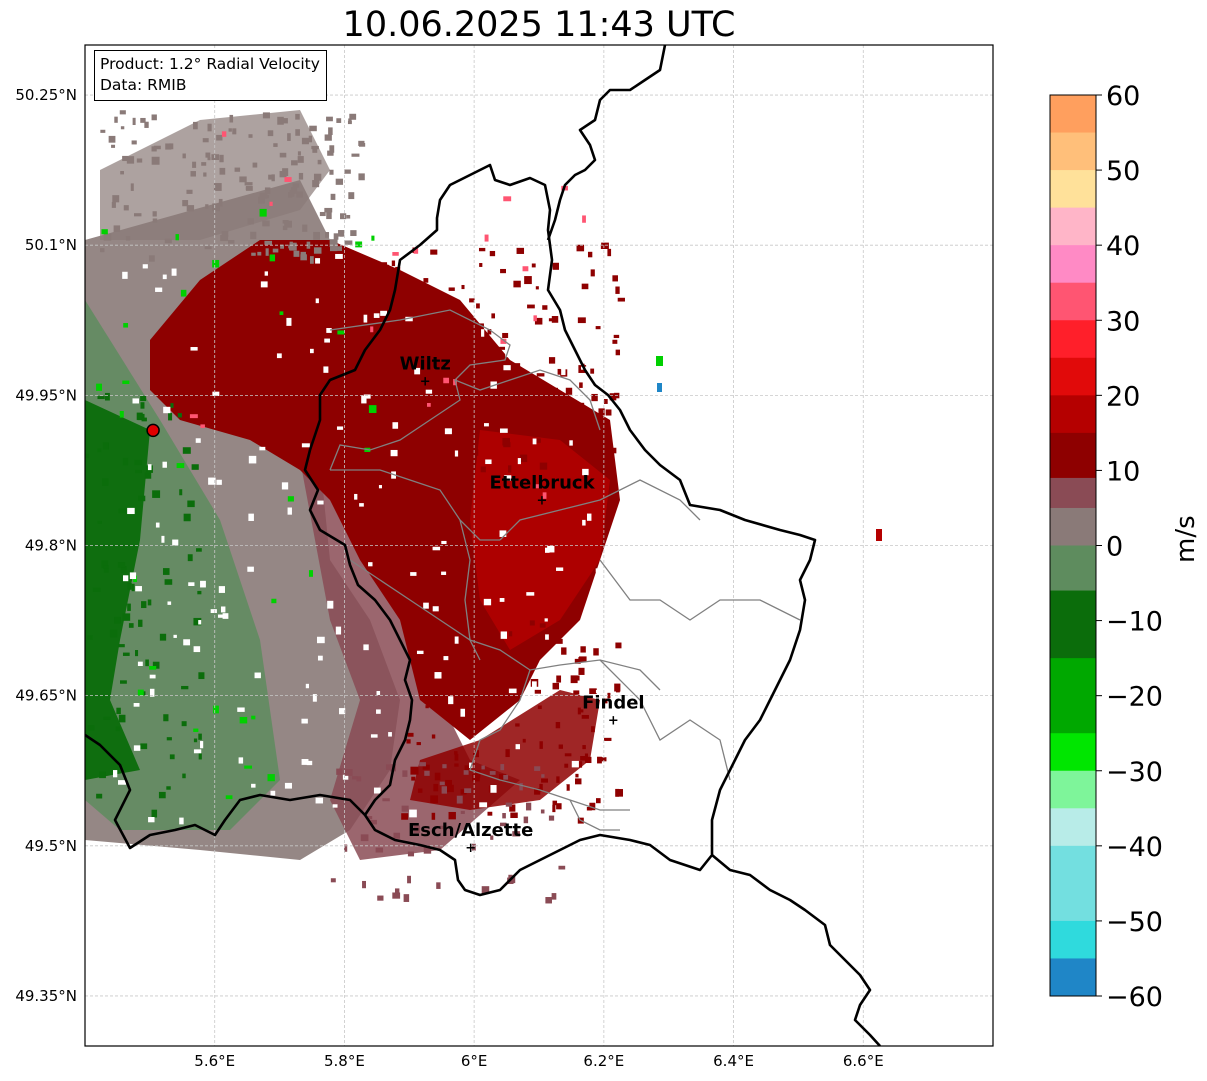 The height and width of the screenshot is (1081, 1207). What do you see at coordinates (505, 750) in the screenshot?
I see `velocity-field-red-streaks` at bounding box center [505, 750].